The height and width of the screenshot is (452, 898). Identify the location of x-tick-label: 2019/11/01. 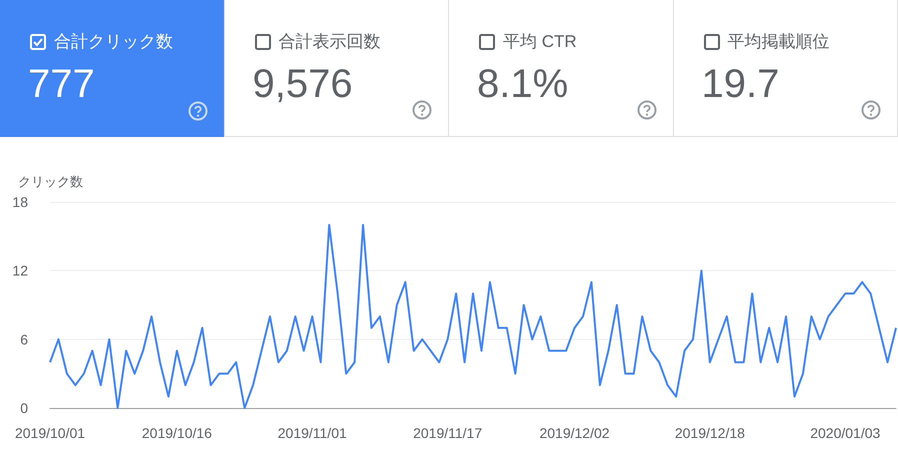
(312, 433).